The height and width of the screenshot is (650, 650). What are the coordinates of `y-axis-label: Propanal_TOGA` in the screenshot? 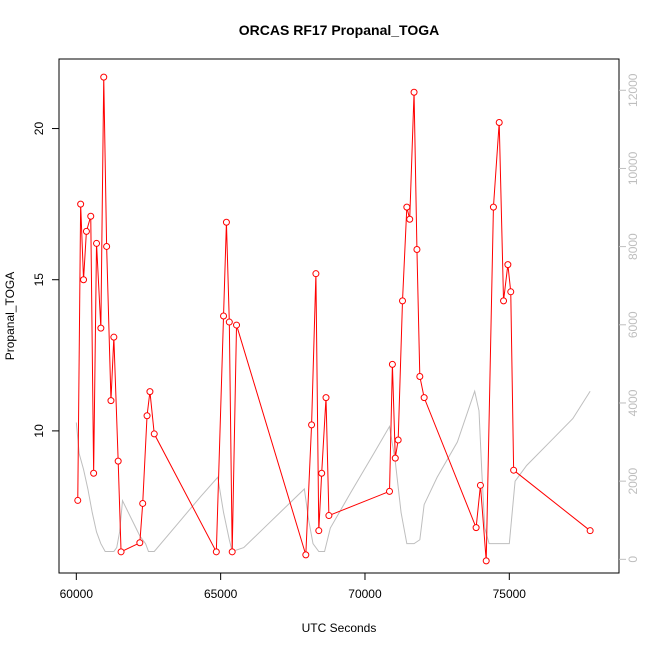 It's located at (10, 316).